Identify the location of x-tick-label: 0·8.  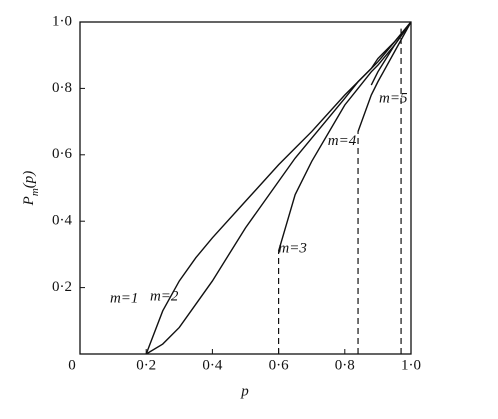
(345, 365).